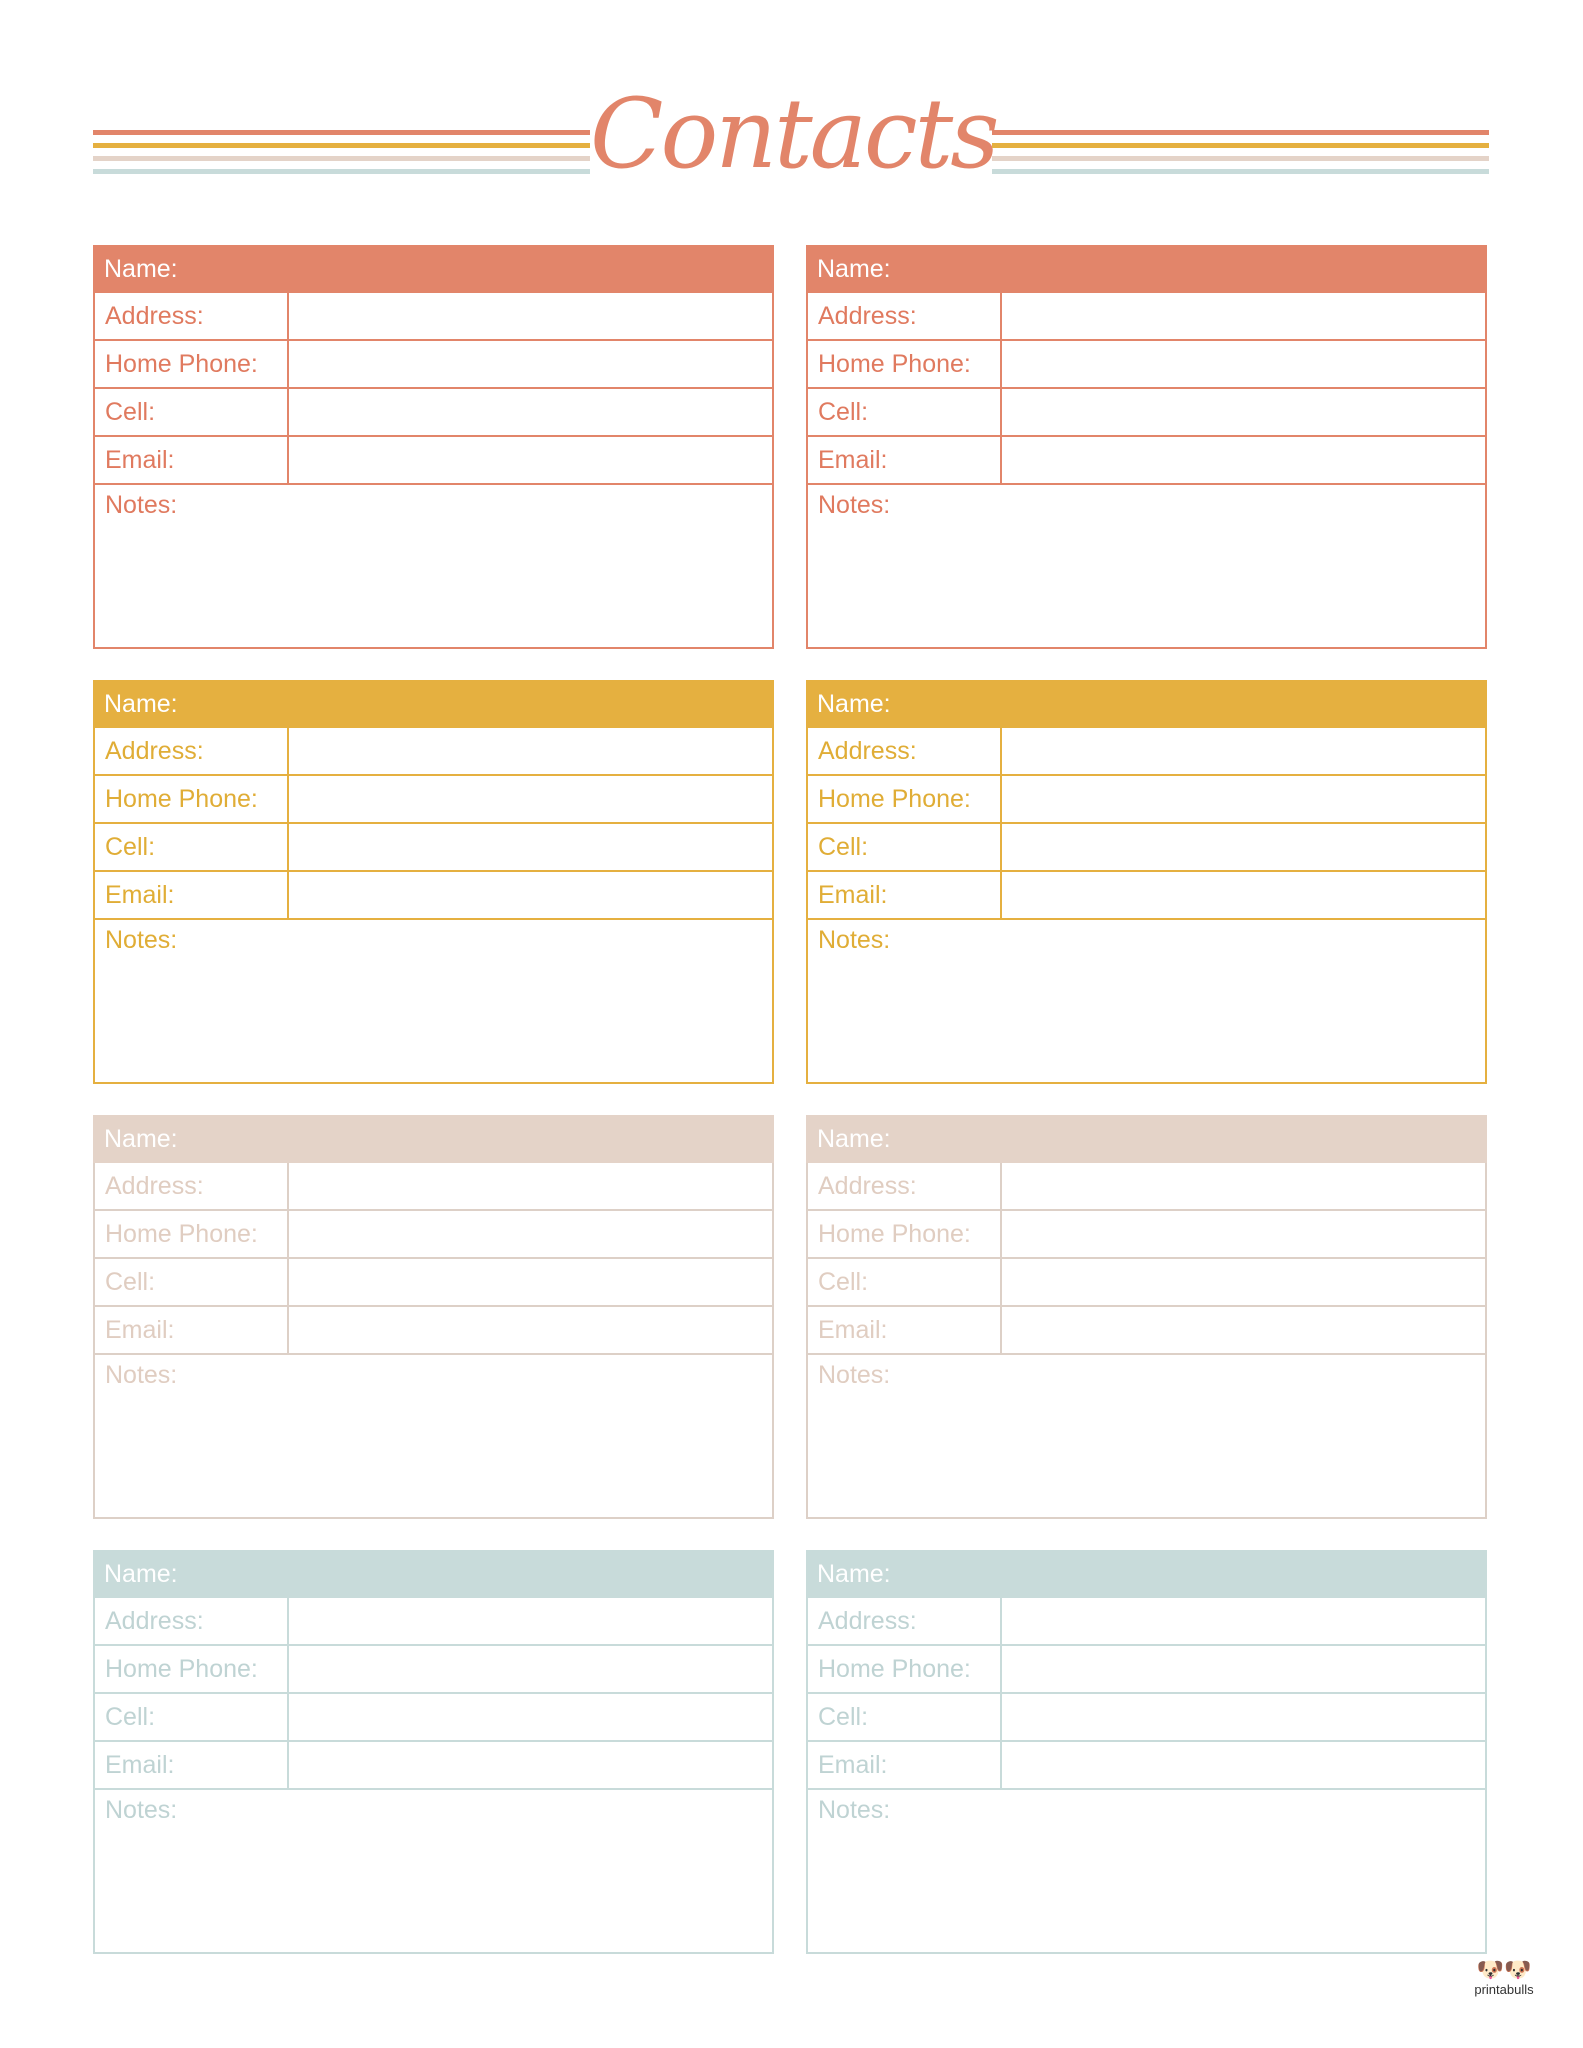 The image size is (1583, 2048). I want to click on page-title: Contacts, so click(795, 134).